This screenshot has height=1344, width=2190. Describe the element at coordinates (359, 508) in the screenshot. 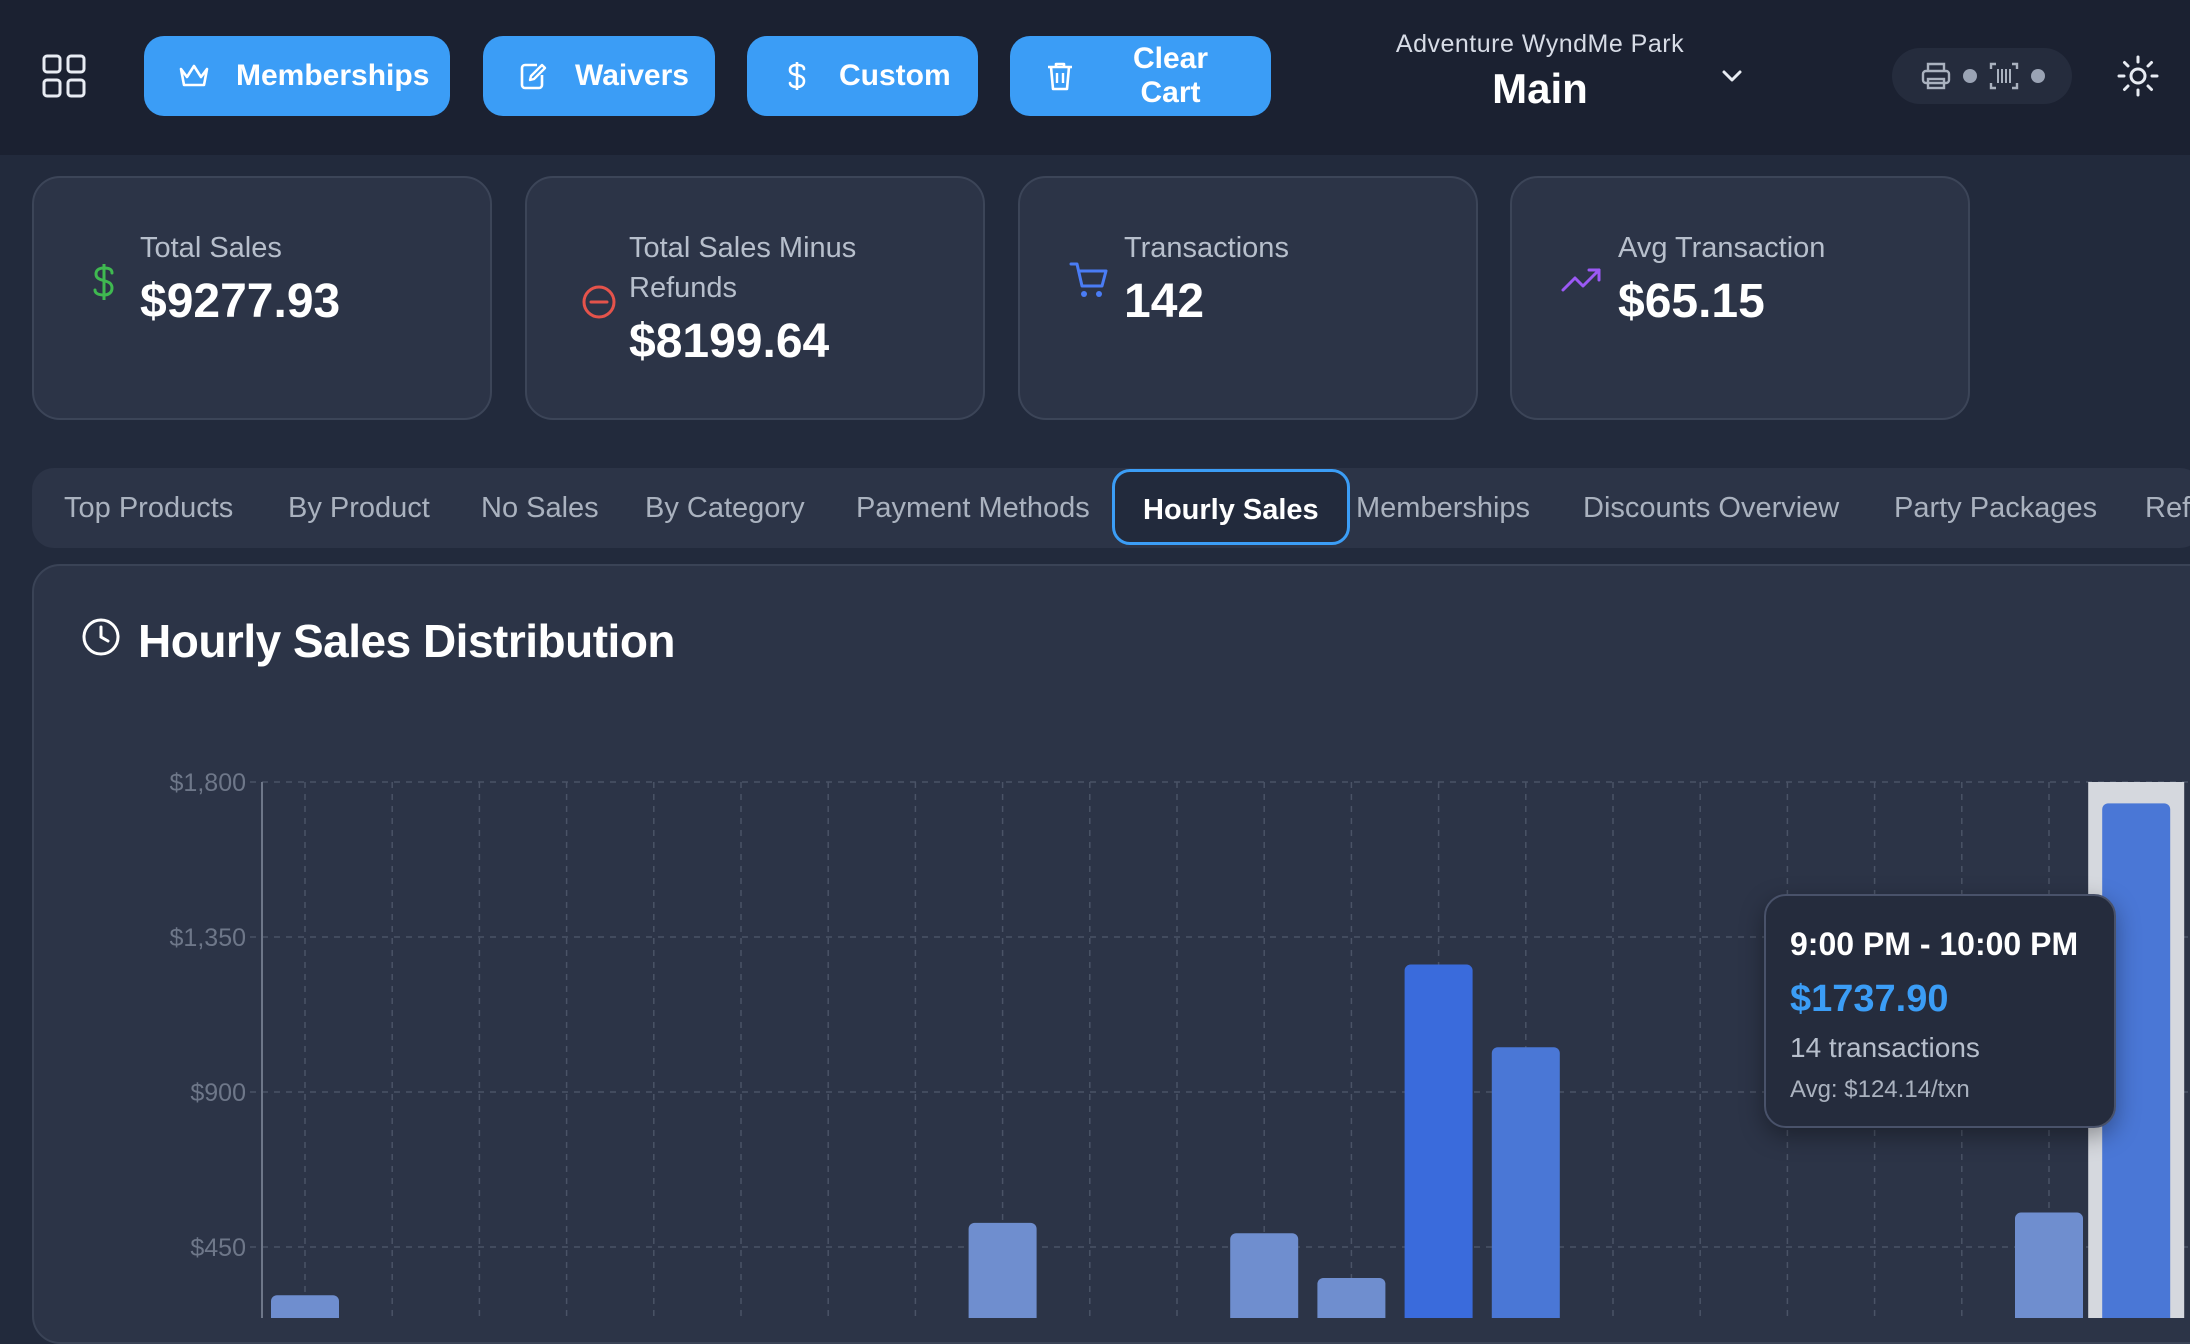

I see `tab-by-product: By Product` at that location.